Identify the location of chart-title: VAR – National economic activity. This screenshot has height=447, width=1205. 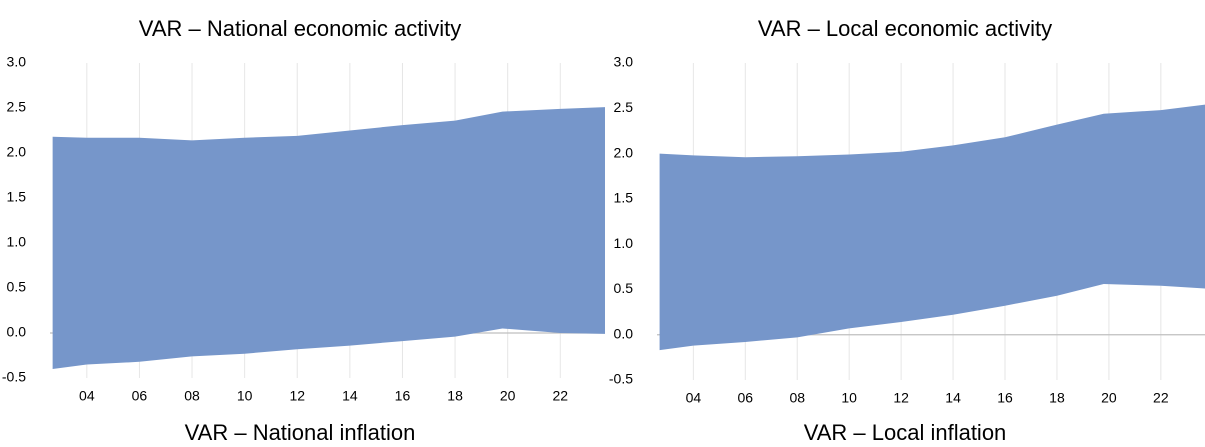
(300, 28).